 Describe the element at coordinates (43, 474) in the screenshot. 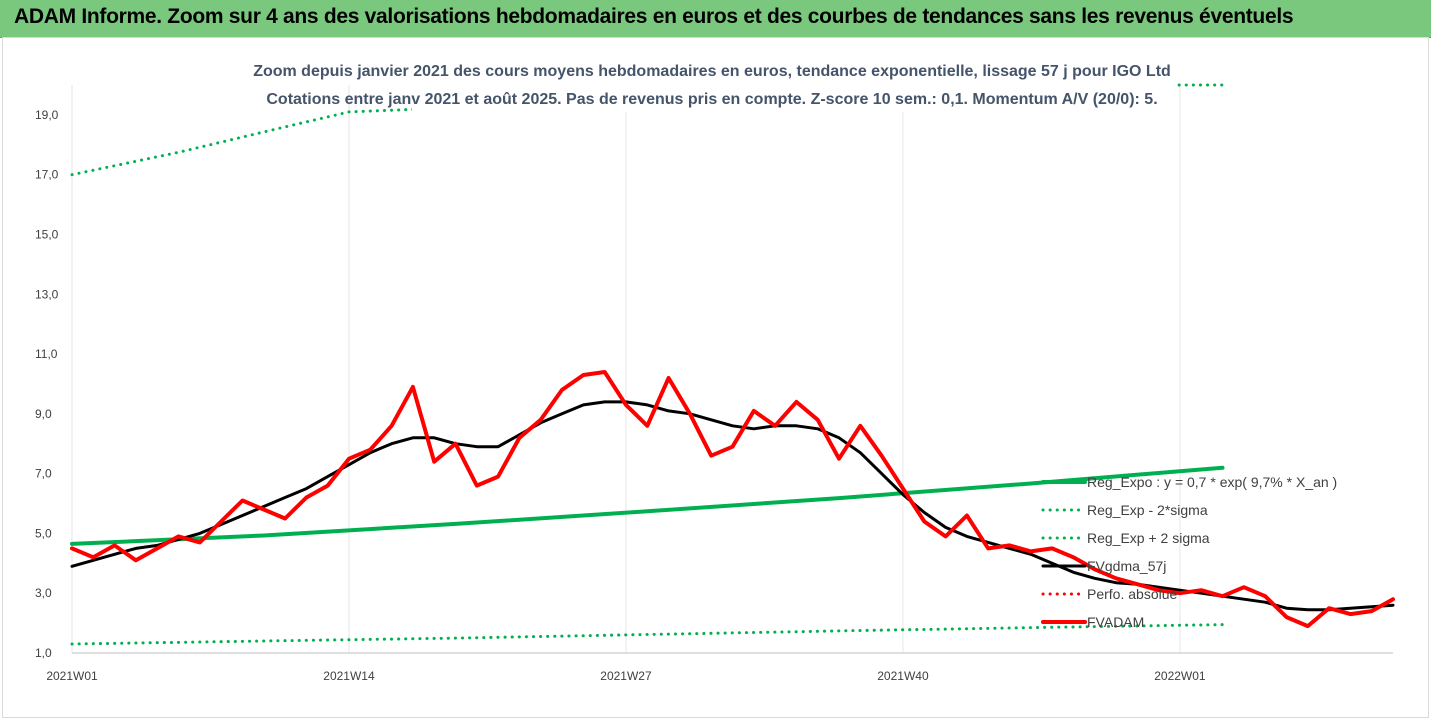

I see `y-tick-label: 7,0` at that location.